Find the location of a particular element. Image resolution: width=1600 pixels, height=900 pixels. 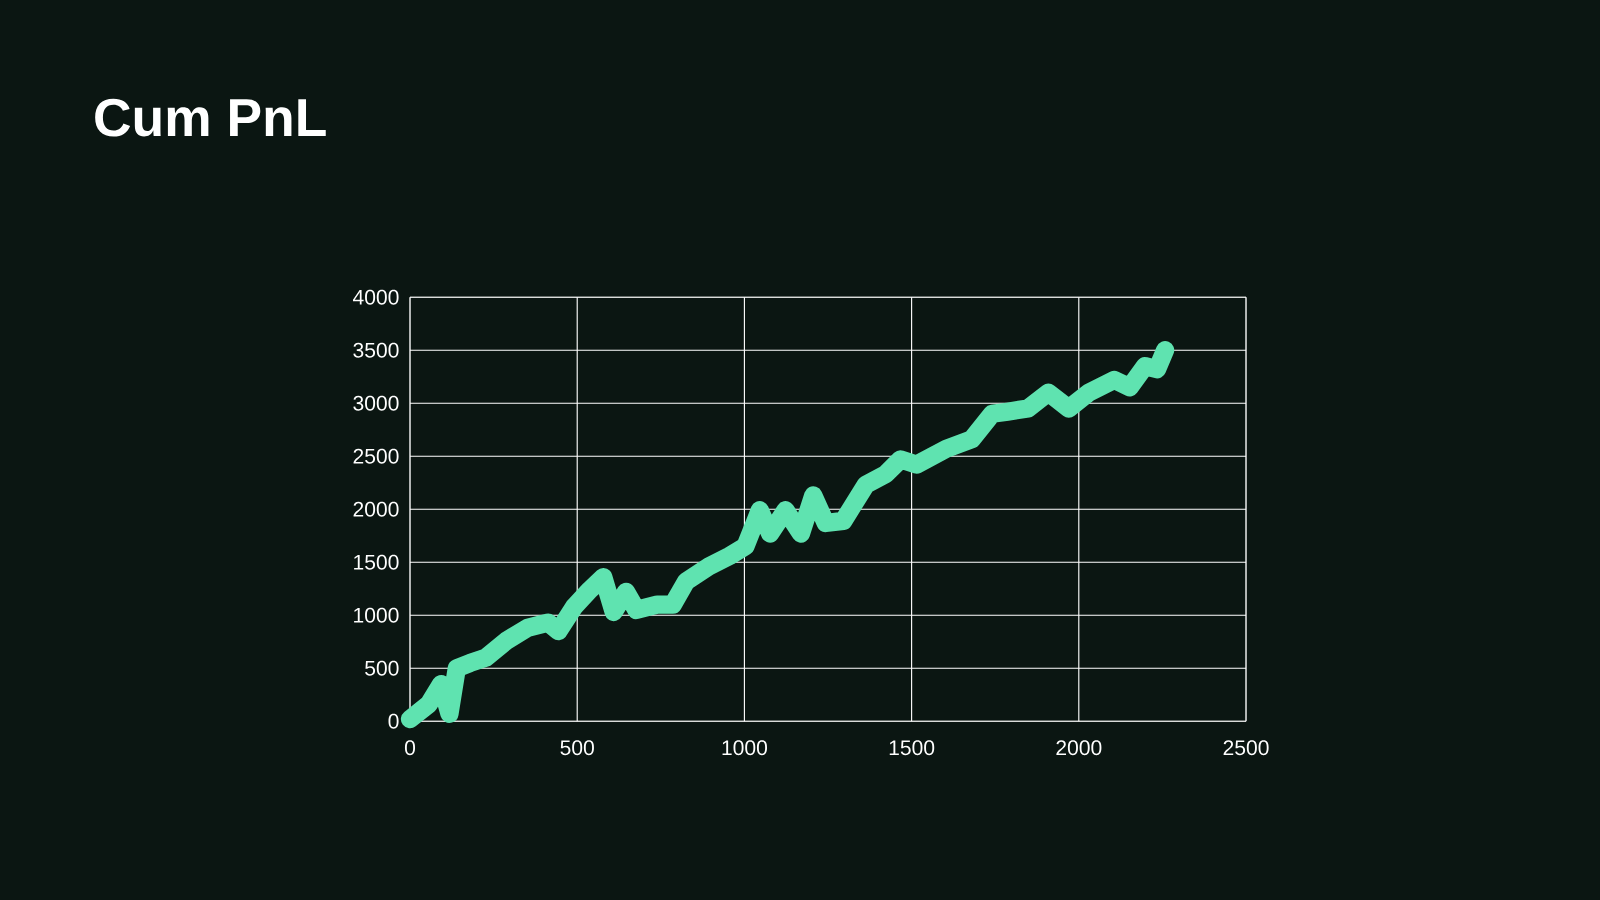

x-tick-label: 1000 is located at coordinates (745, 748).